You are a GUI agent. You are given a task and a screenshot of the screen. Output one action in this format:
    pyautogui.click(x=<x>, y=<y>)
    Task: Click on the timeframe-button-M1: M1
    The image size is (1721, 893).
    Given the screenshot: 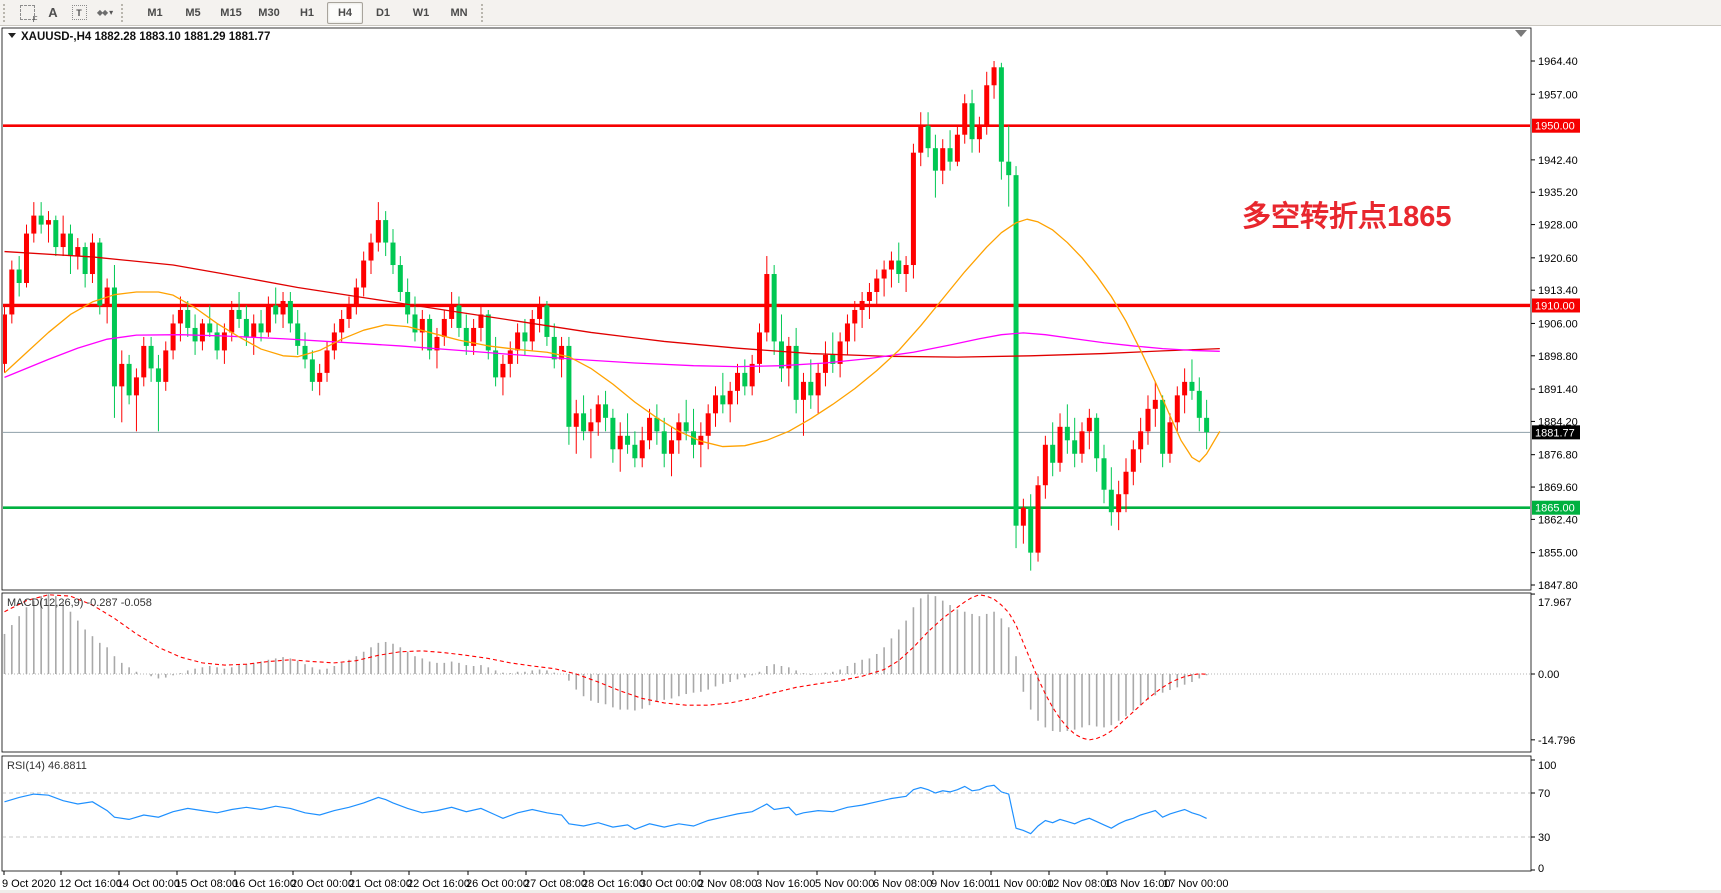 What is the action you would take?
    pyautogui.click(x=155, y=12)
    